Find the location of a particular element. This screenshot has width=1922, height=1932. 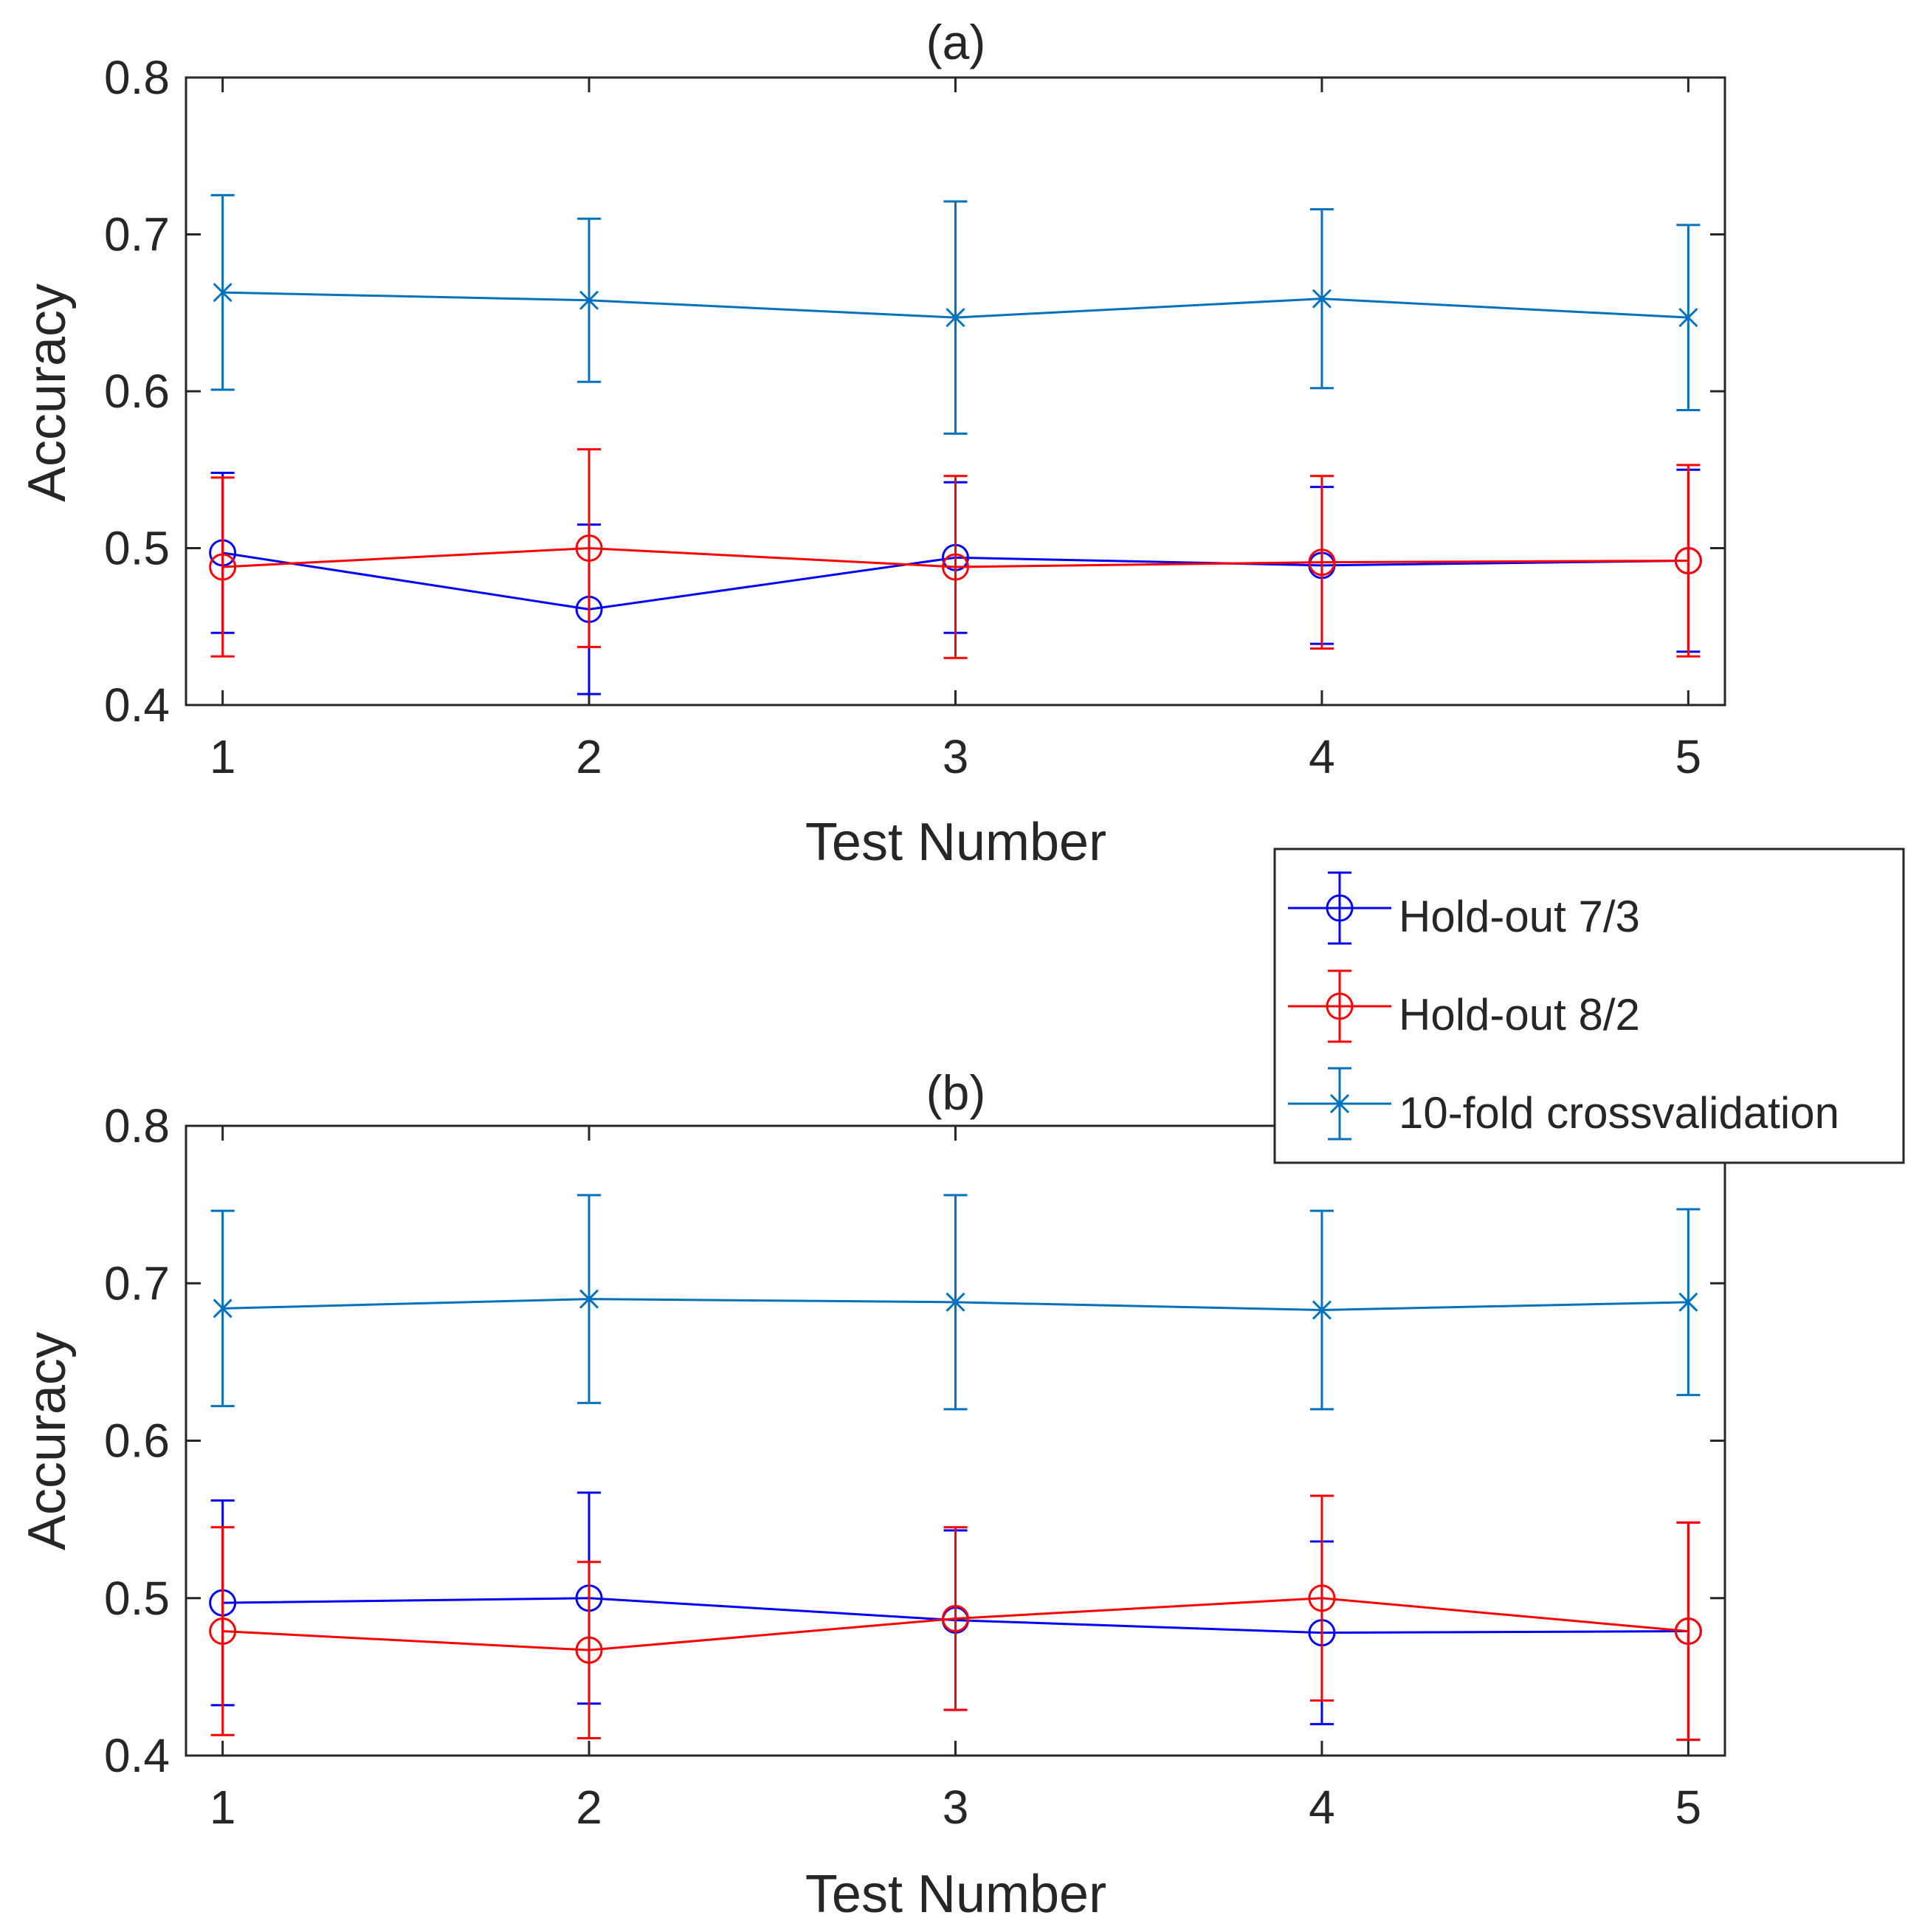

legend-entry-holdout-82: Hold-out 8/2 is located at coordinates (1519, 1015).